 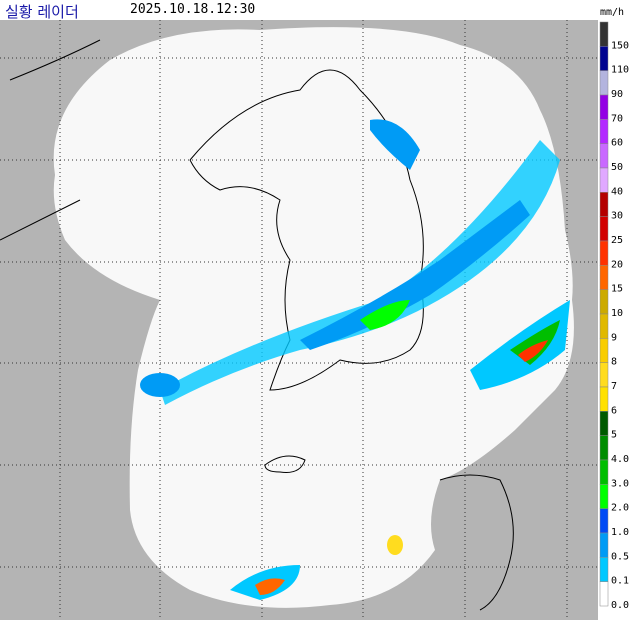 I want to click on legend-label: 25, so click(x=617, y=240).